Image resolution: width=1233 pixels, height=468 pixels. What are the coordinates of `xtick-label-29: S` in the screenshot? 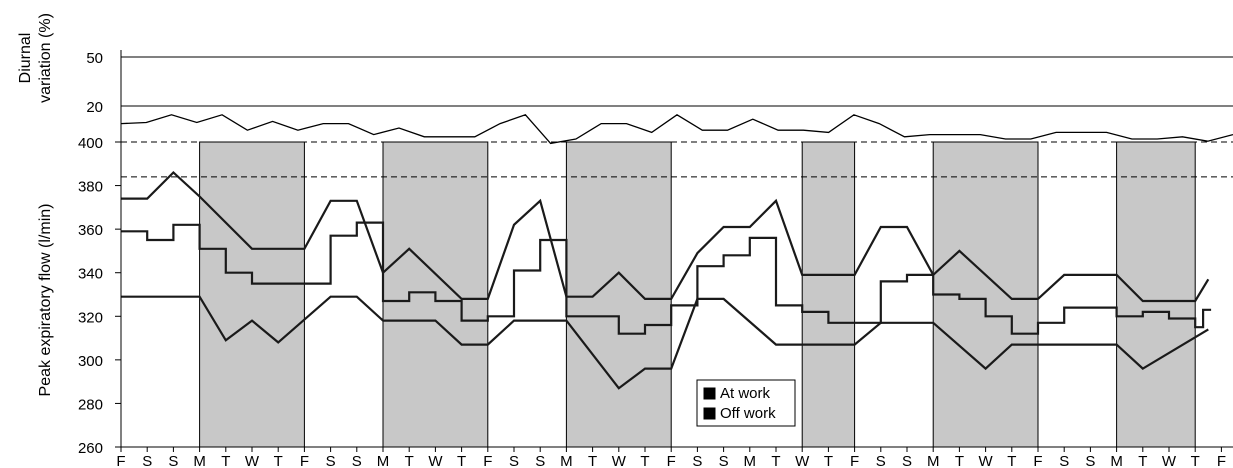 It's located at (881, 460).